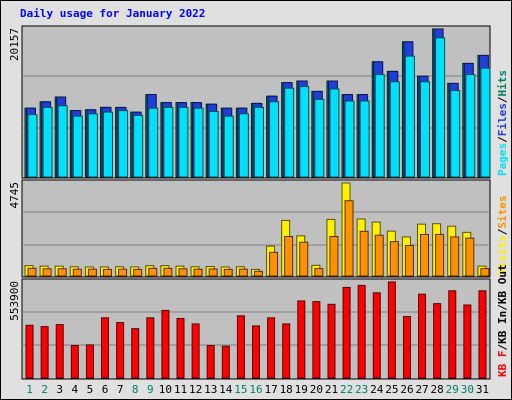 The width and height of the screenshot is (512, 400). I want to click on legend-item-sites: Sites, so click(502, 212).